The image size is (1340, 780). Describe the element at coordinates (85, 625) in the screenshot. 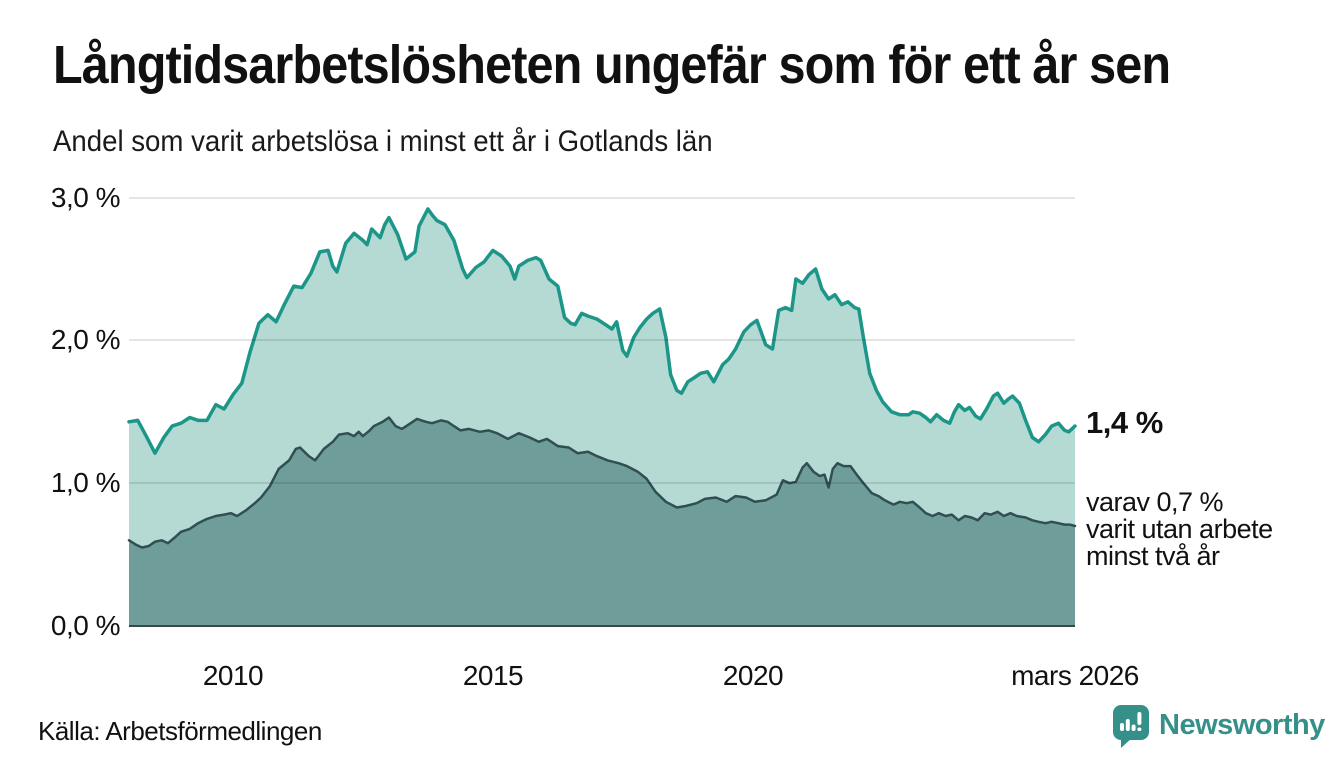

I see `y-axis-label: 0,0 %` at that location.